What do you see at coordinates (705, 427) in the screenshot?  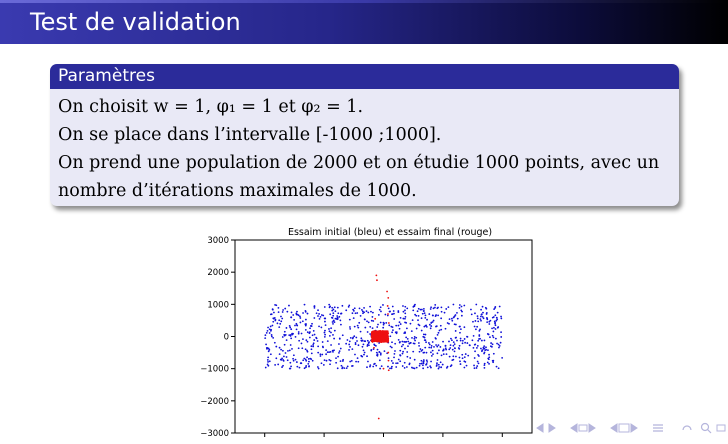 I see `nav-search-icon` at bounding box center [705, 427].